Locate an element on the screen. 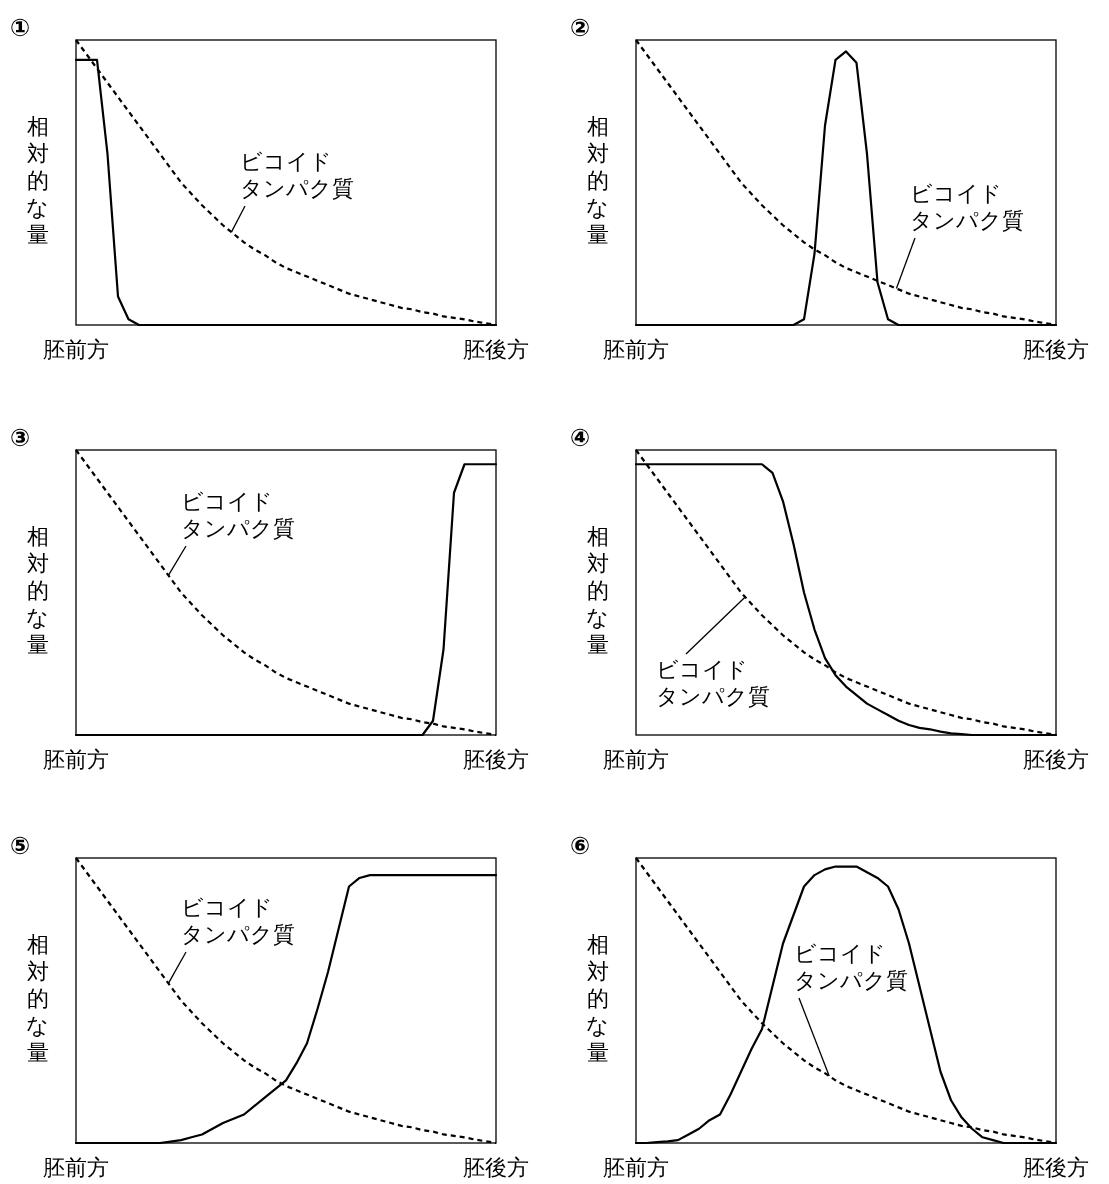 This screenshot has height=1184, width=1109. chart-title: ③ is located at coordinates (20, 438).